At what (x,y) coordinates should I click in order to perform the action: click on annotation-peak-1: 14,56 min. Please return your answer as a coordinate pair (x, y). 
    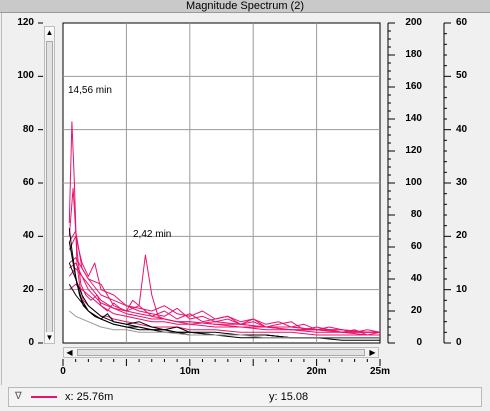
    Looking at the image, I should click on (90, 90).